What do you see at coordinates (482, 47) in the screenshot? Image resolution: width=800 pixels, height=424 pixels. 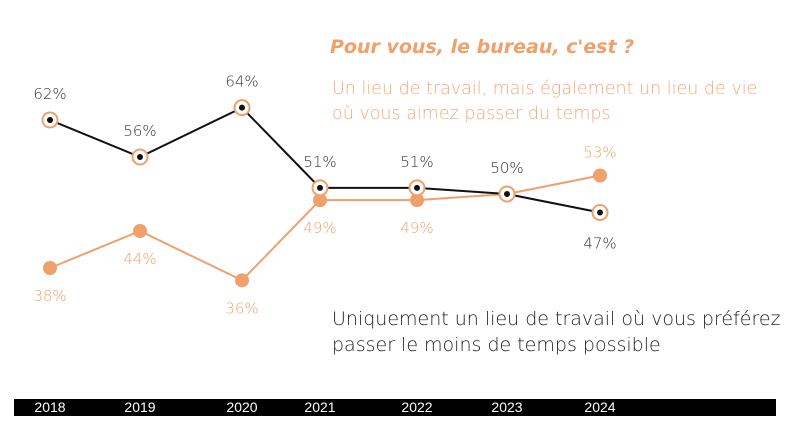 I see `chart-title: Pour vous, le bureau, c'est ?` at bounding box center [482, 47].